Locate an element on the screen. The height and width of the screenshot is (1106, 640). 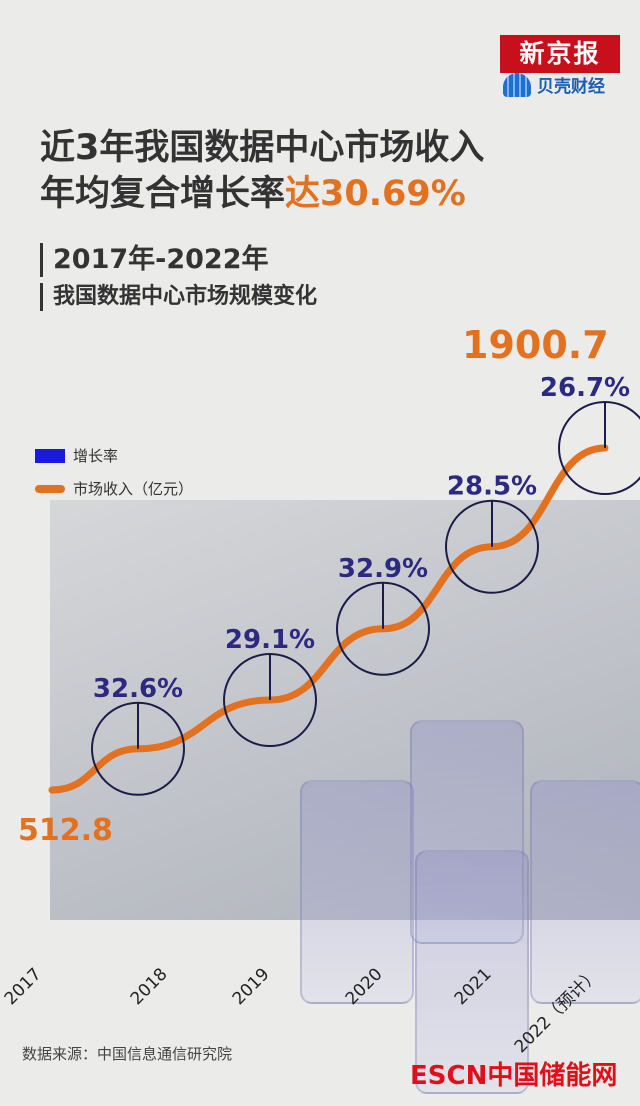
beike-logo: 贝壳财经 is located at coordinates (554, 84).